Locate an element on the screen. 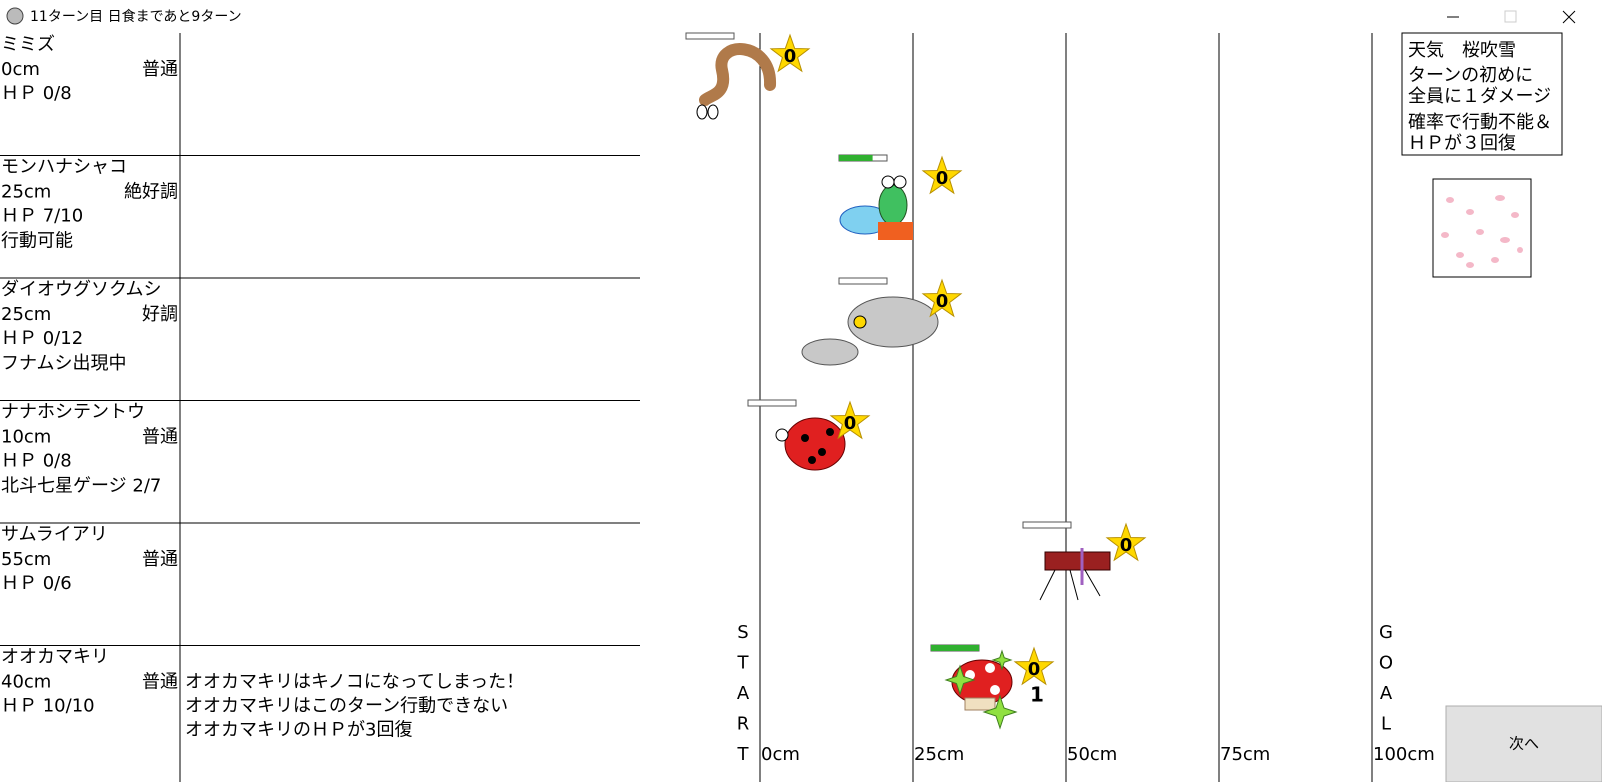  weather-image is located at coordinates (1482, 228).